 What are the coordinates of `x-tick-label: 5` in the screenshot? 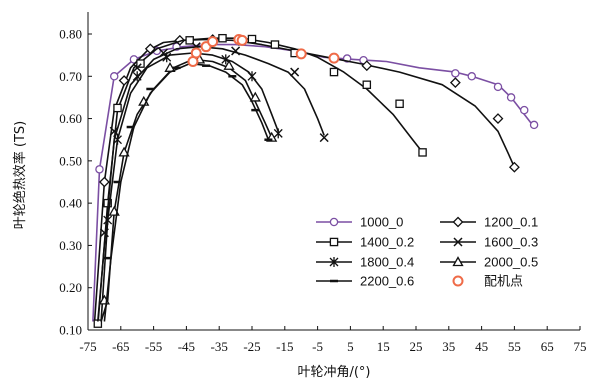 It's located at (350, 346).